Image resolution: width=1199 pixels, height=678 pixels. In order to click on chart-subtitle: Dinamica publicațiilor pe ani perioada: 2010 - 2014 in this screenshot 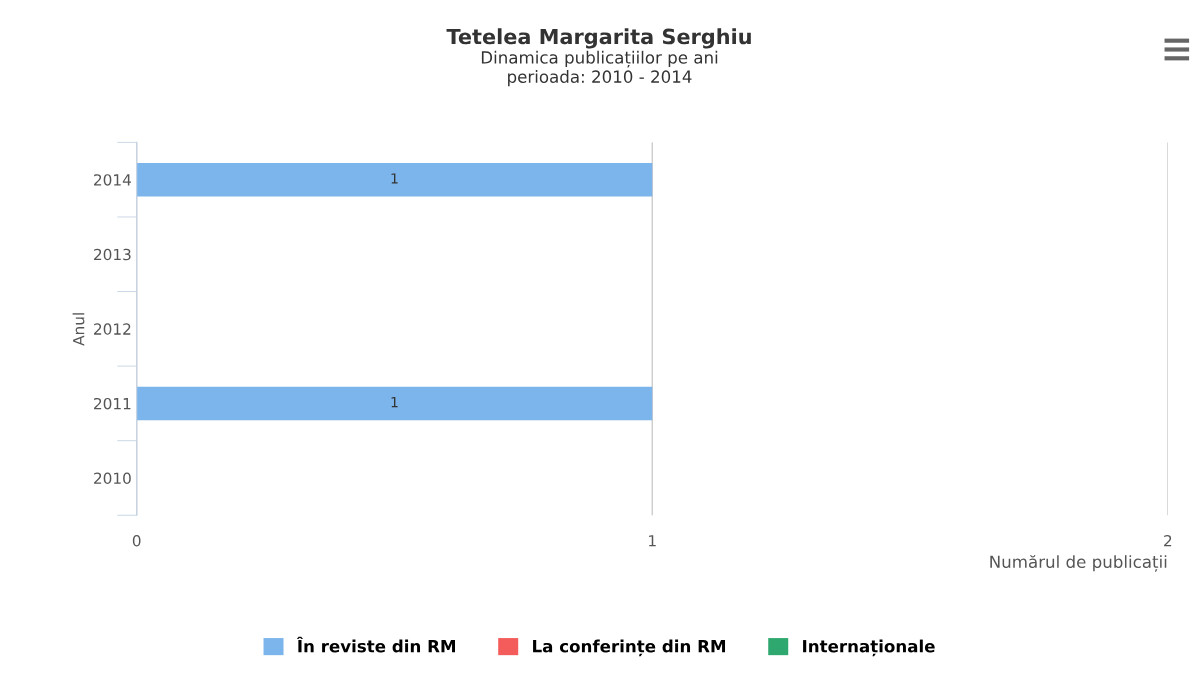, I will do `click(599, 68)`.